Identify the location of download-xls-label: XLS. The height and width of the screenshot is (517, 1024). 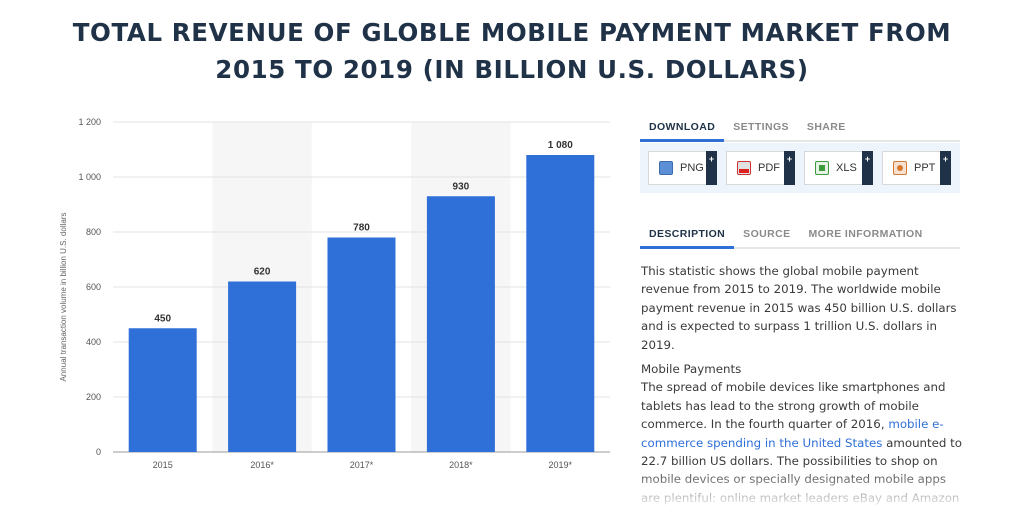
(846, 168).